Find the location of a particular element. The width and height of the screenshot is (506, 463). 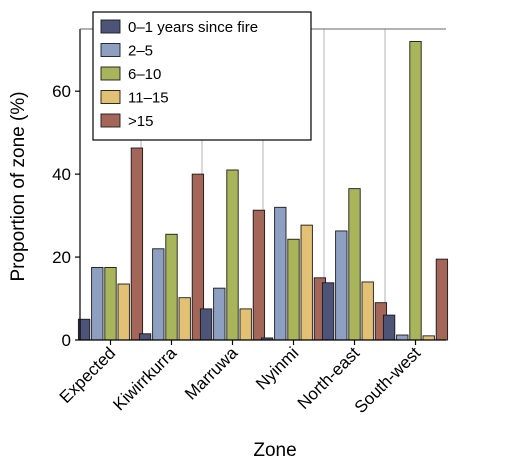

y-tick-label: 40 is located at coordinates (61, 174).